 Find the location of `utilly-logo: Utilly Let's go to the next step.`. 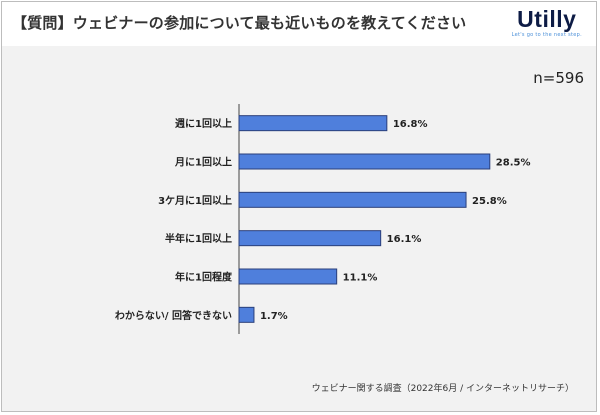

utilly-logo: Utilly Let's go to the next step. is located at coordinates (547, 22).